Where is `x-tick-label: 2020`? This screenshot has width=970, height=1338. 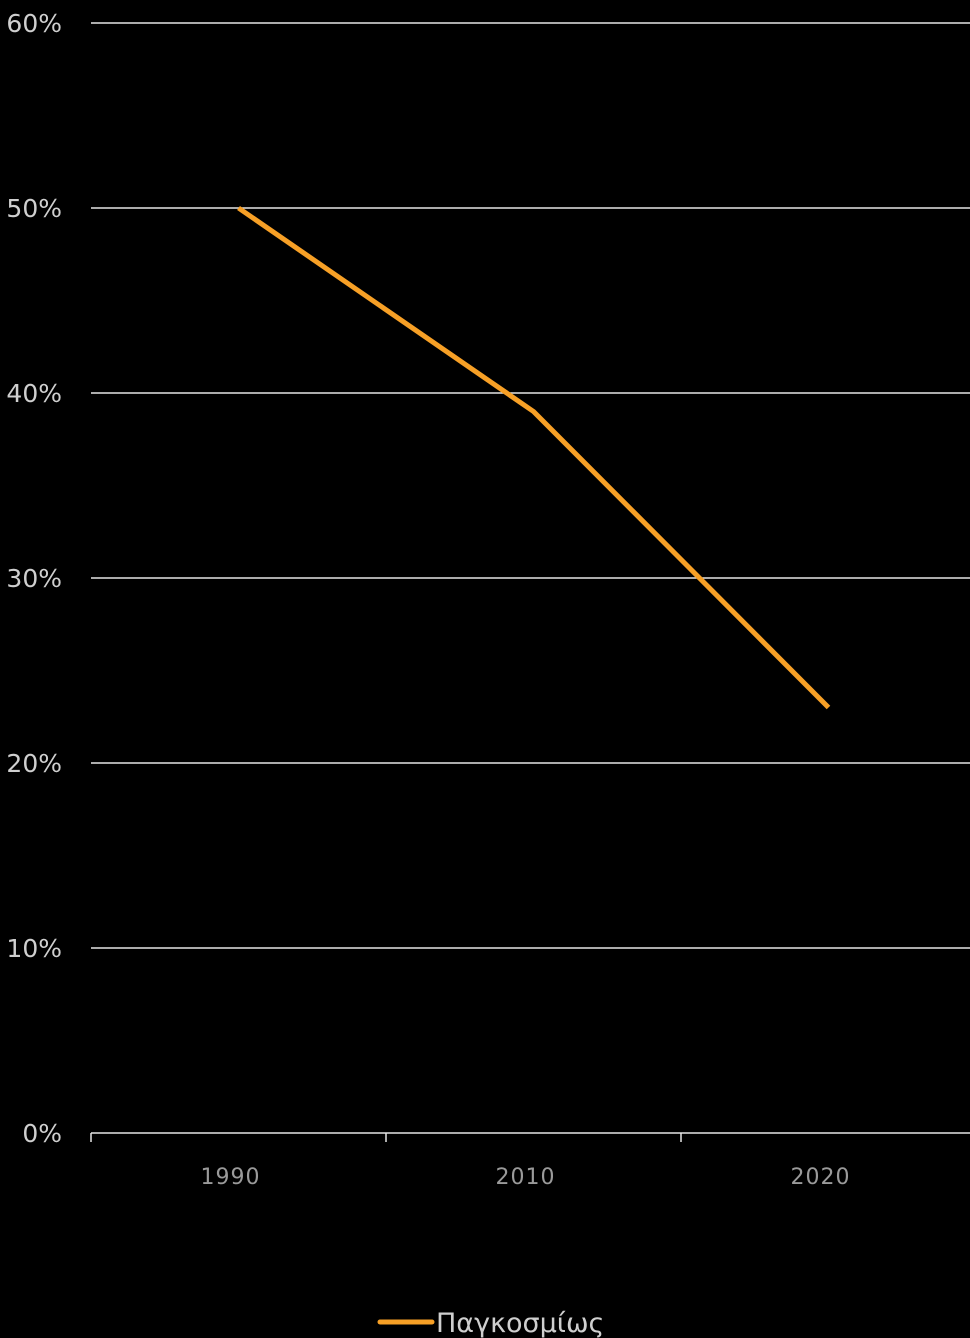
x-tick-label: 2020 is located at coordinates (821, 1177).